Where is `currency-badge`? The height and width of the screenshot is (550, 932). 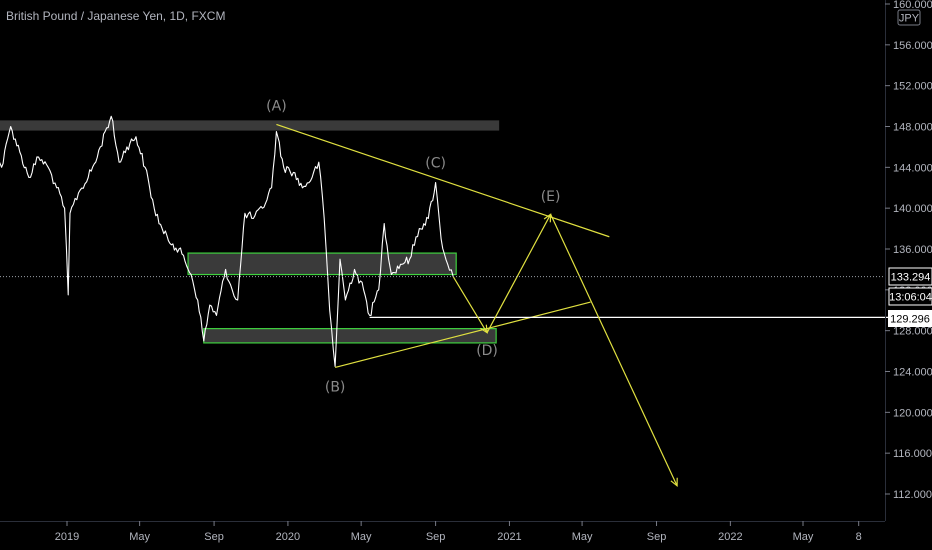 currency-badge is located at coordinates (909, 17).